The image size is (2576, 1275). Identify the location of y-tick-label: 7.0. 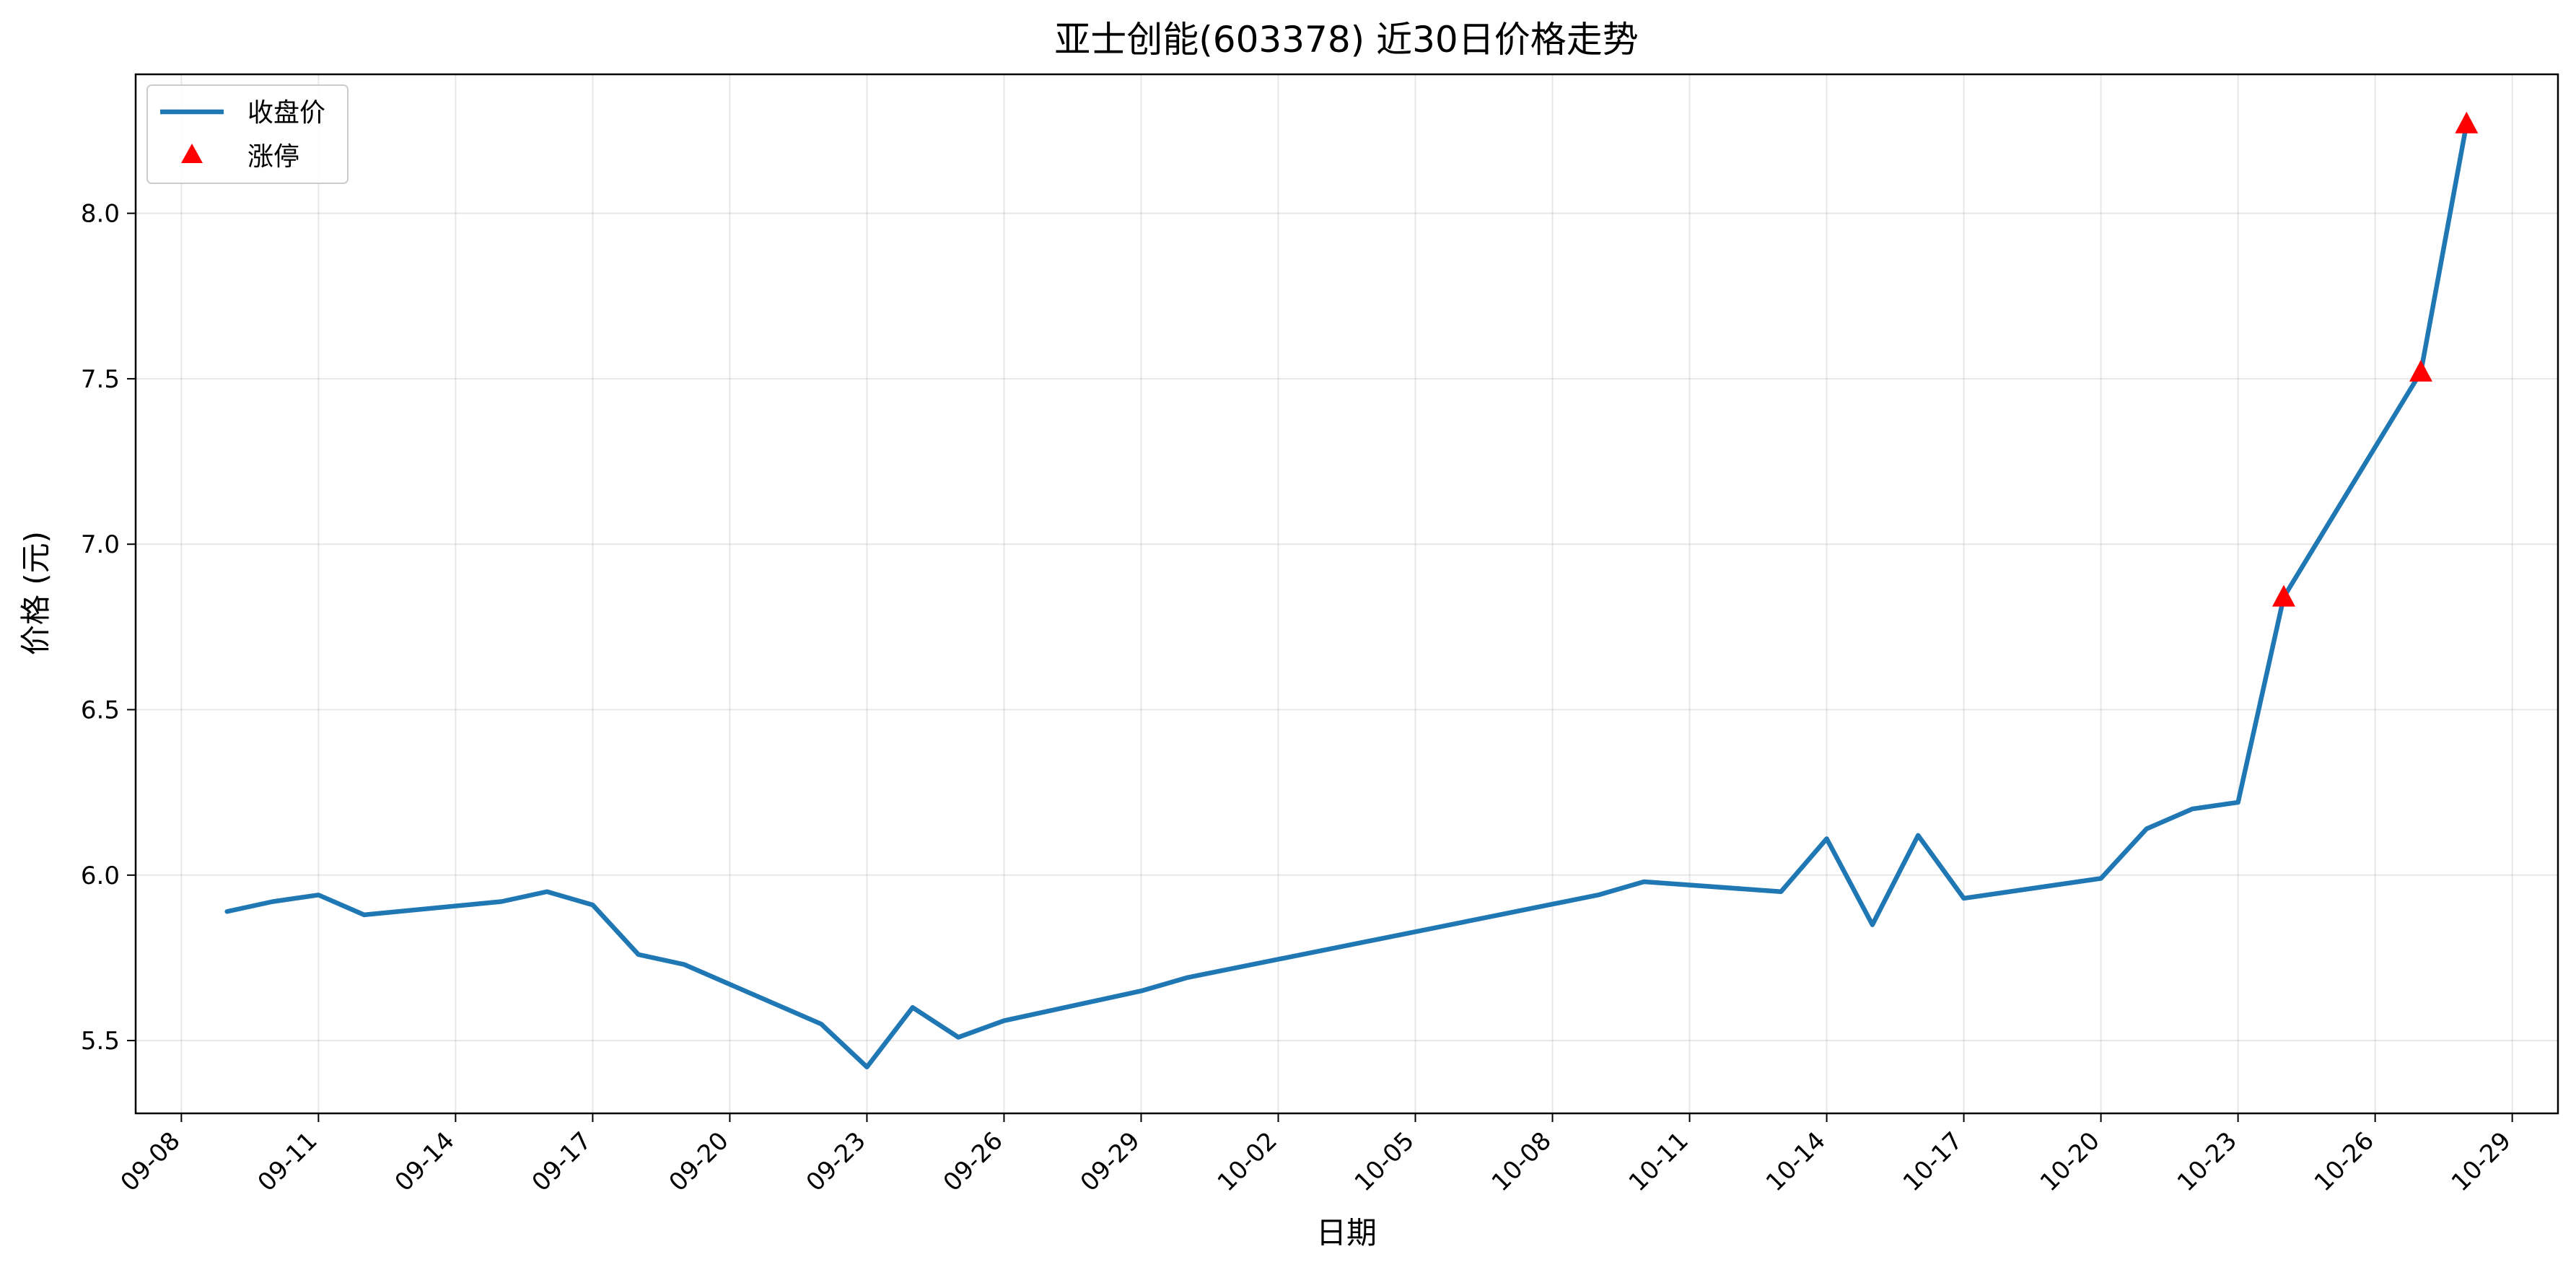
(101, 544).